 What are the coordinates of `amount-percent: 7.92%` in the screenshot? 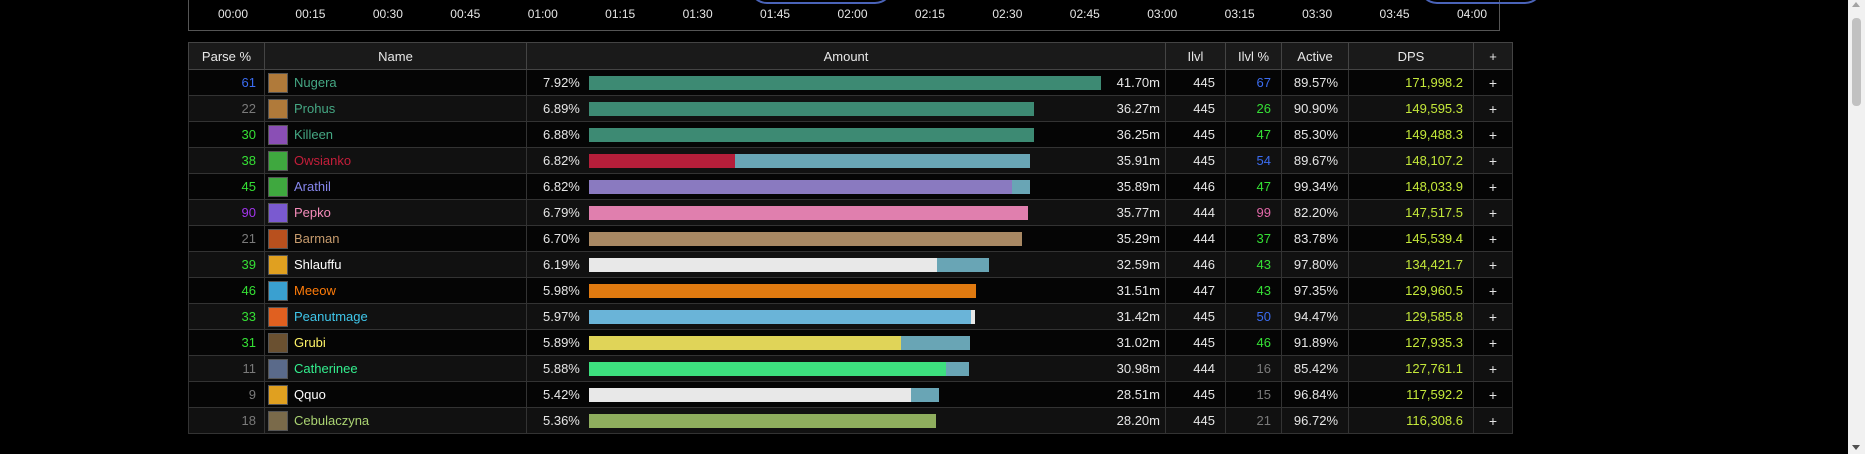 It's located at (561, 82).